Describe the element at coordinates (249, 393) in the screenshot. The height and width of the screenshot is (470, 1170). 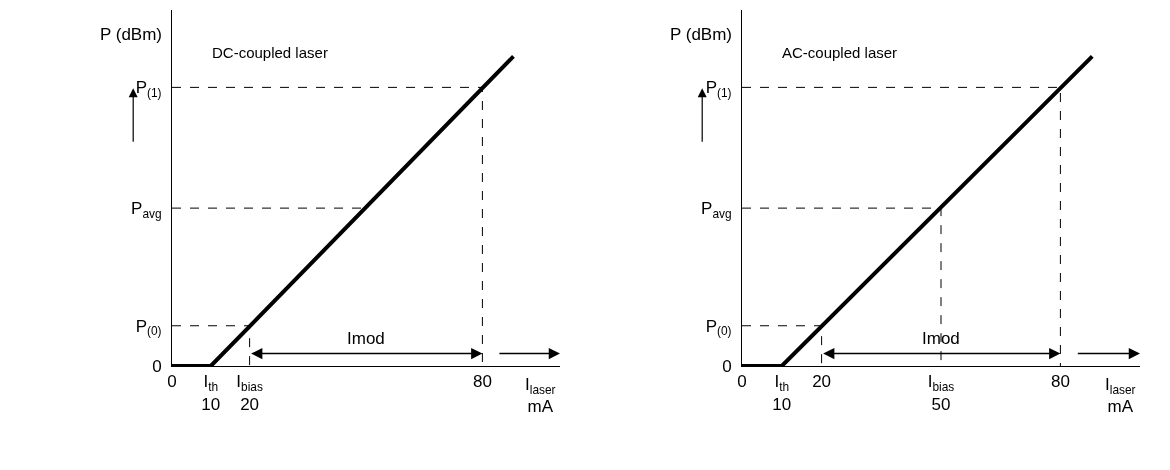
I see `x-tick-label: I$_{bias}$ 20` at that location.